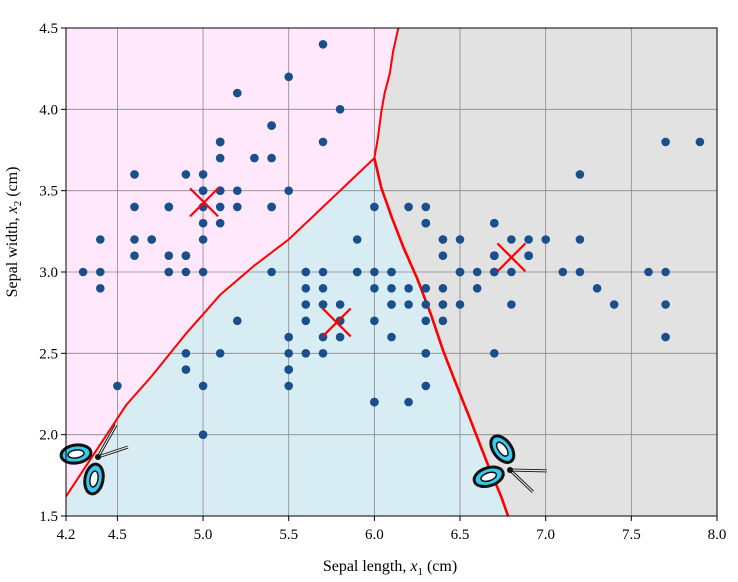  What do you see at coordinates (288, 535) in the screenshot?
I see `x-tick-label: 5.5` at bounding box center [288, 535].